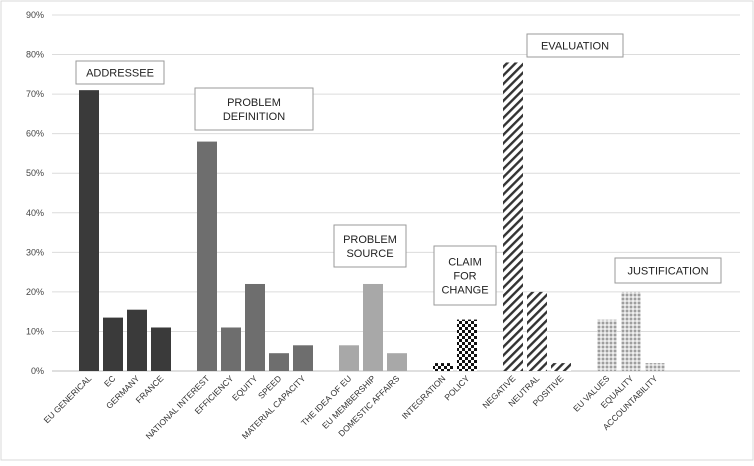  I want to click on group-annotation: ADDRESSEE, so click(120, 72).